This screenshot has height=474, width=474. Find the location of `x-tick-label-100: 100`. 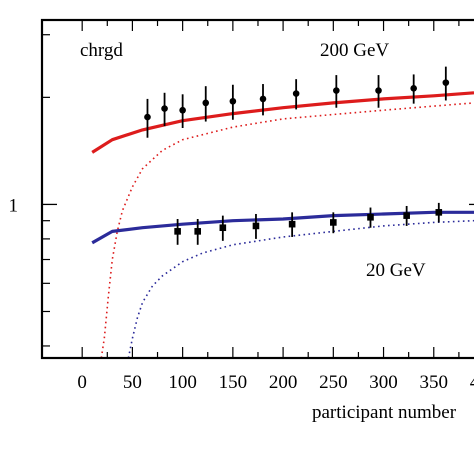

x-tick-label-100: 100 is located at coordinates (182, 382).